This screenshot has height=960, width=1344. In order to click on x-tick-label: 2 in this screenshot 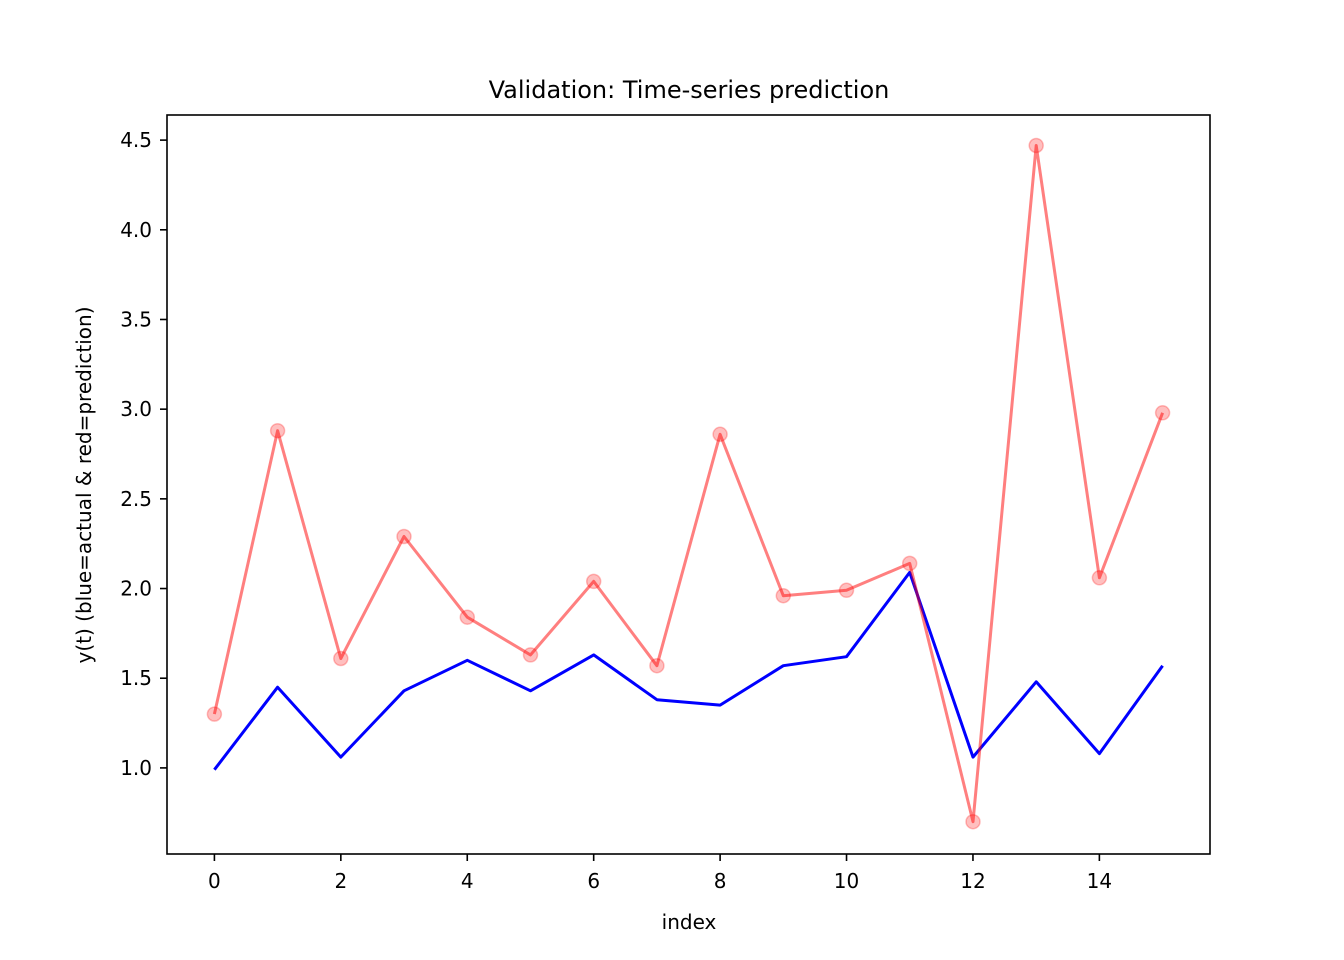, I will do `click(340, 881)`.